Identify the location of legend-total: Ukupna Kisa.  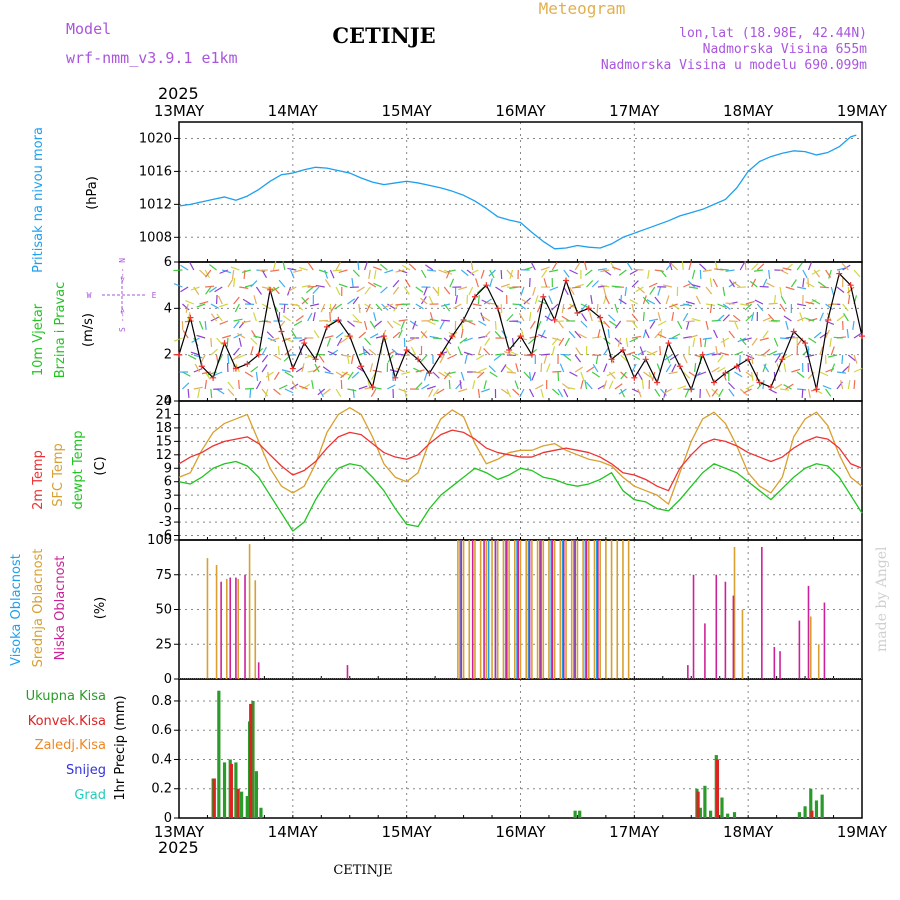
(66, 696).